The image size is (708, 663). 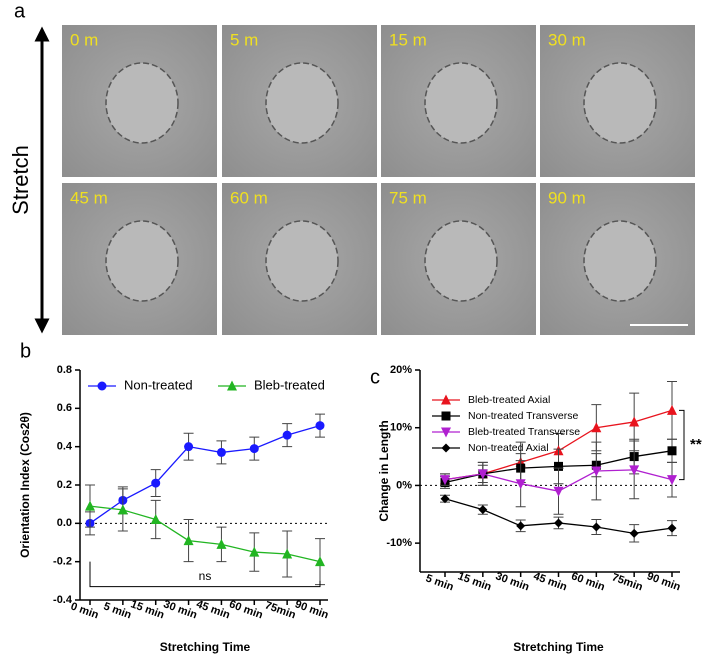 What do you see at coordinates (25, 485) in the screenshot?
I see `y-axis-title: Orientation Index (Cos2θ)` at bounding box center [25, 485].